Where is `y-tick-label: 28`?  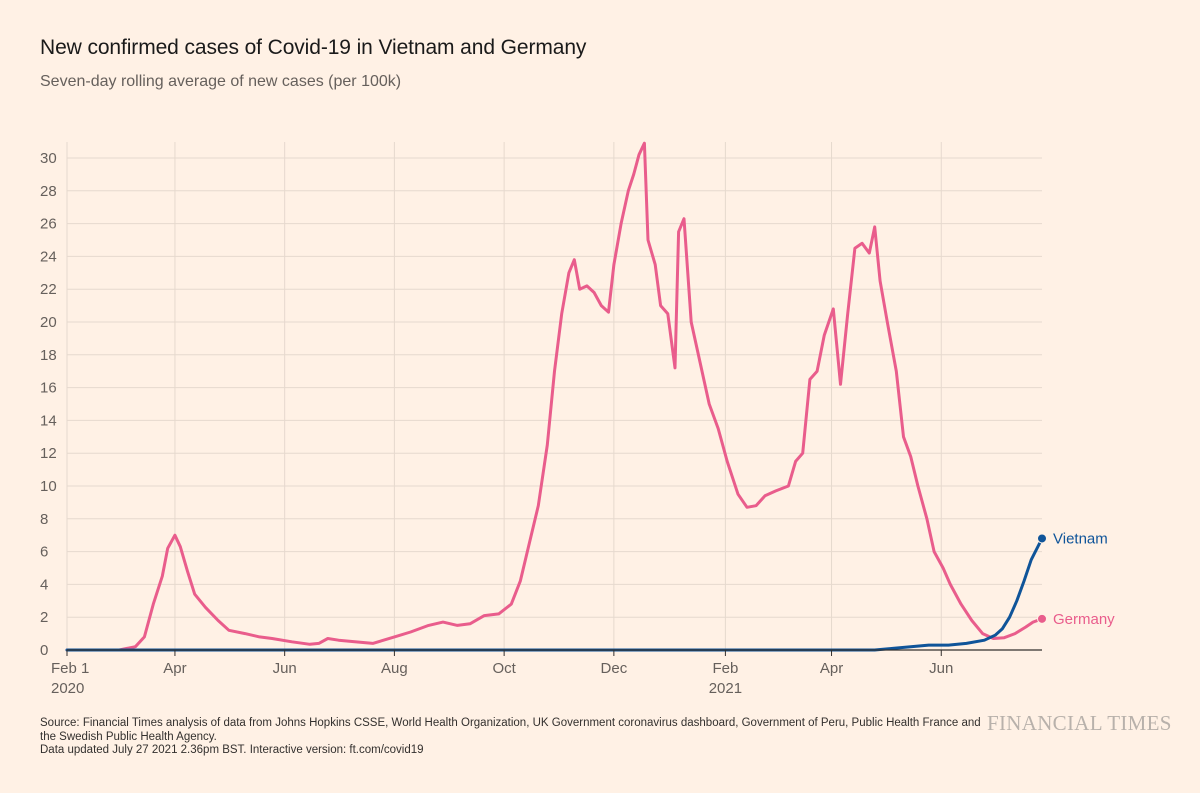 y-tick-label: 28 is located at coordinates (48, 191).